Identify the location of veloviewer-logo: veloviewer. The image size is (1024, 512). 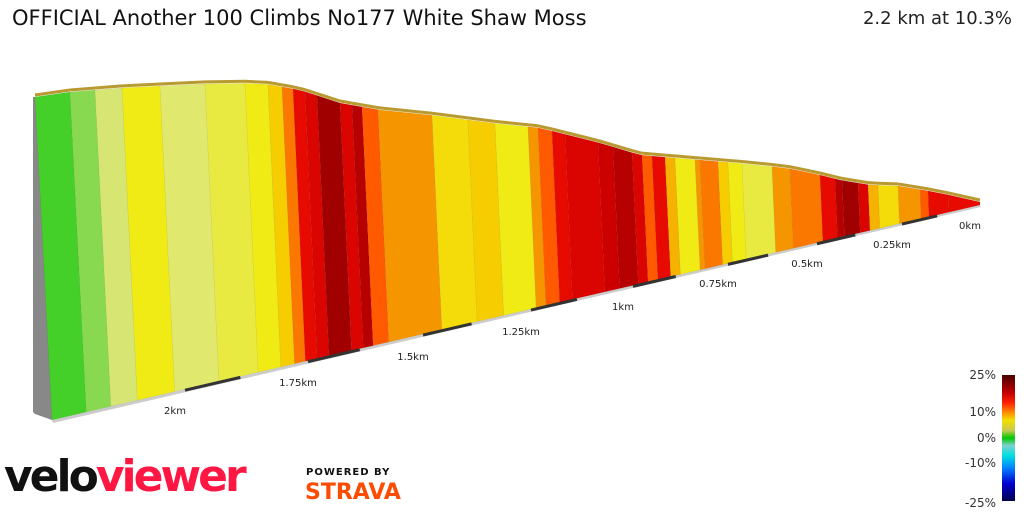
(125, 476).